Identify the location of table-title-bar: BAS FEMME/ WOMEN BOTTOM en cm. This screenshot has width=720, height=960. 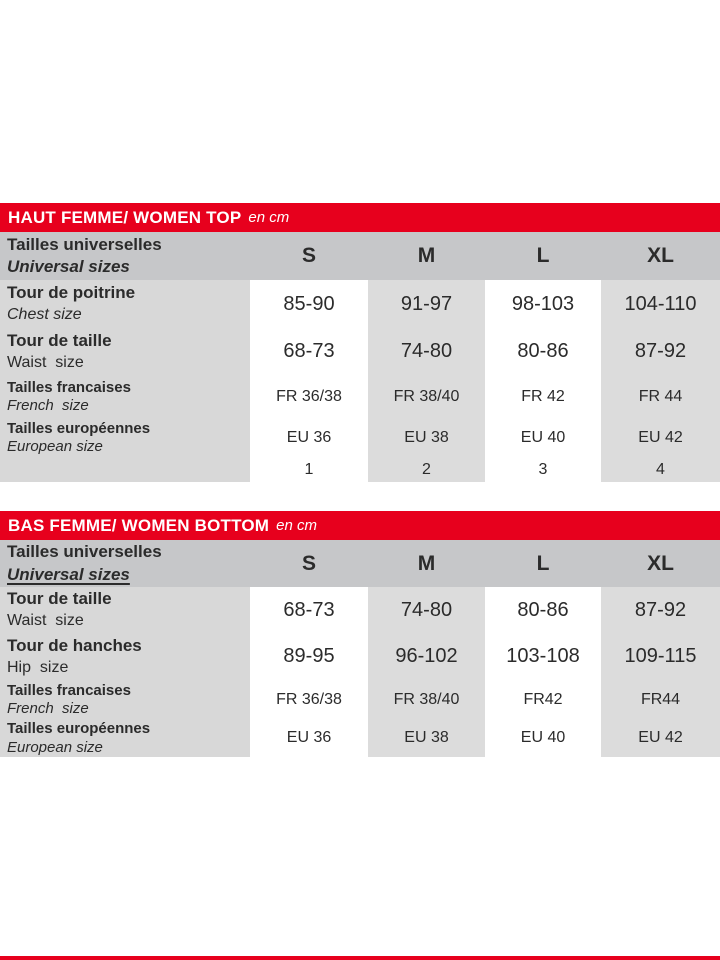
(360, 525).